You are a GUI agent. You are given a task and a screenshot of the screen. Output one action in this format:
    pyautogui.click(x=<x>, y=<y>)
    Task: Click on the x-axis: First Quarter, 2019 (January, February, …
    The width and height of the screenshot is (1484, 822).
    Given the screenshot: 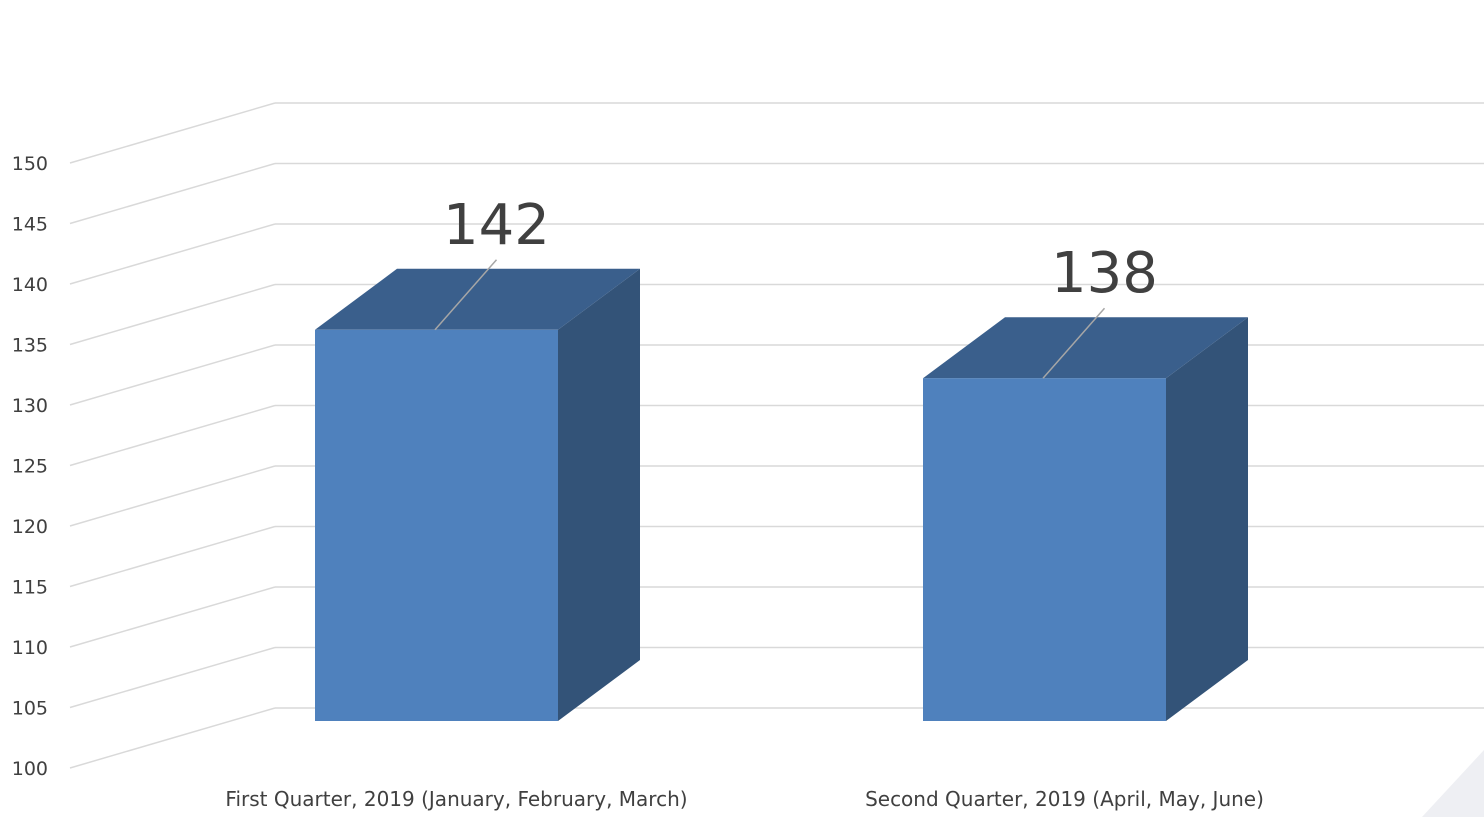 What is the action you would take?
    pyautogui.click(x=744, y=799)
    